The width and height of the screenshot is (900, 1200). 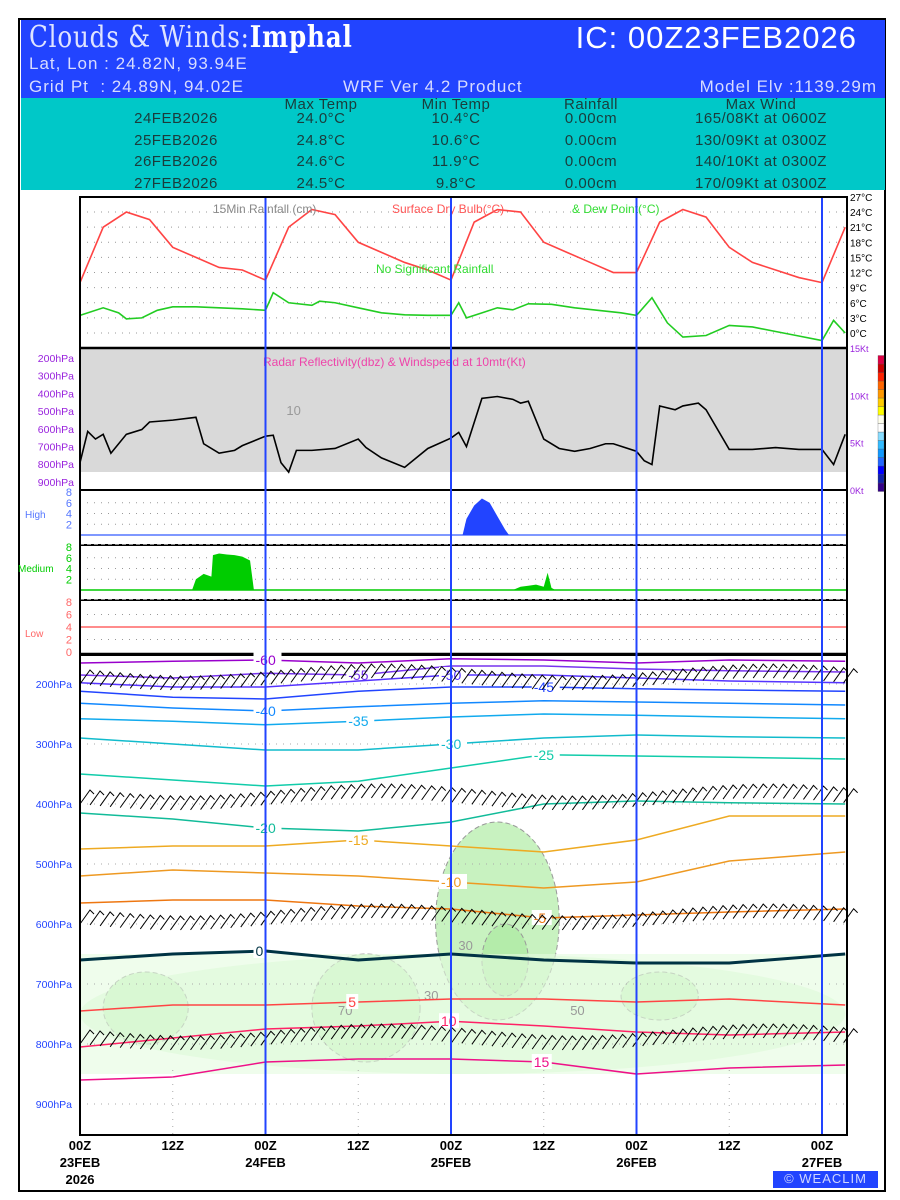 What do you see at coordinates (56, 412) in the screenshot?
I see `pressure-tick-label: 500hPa` at bounding box center [56, 412].